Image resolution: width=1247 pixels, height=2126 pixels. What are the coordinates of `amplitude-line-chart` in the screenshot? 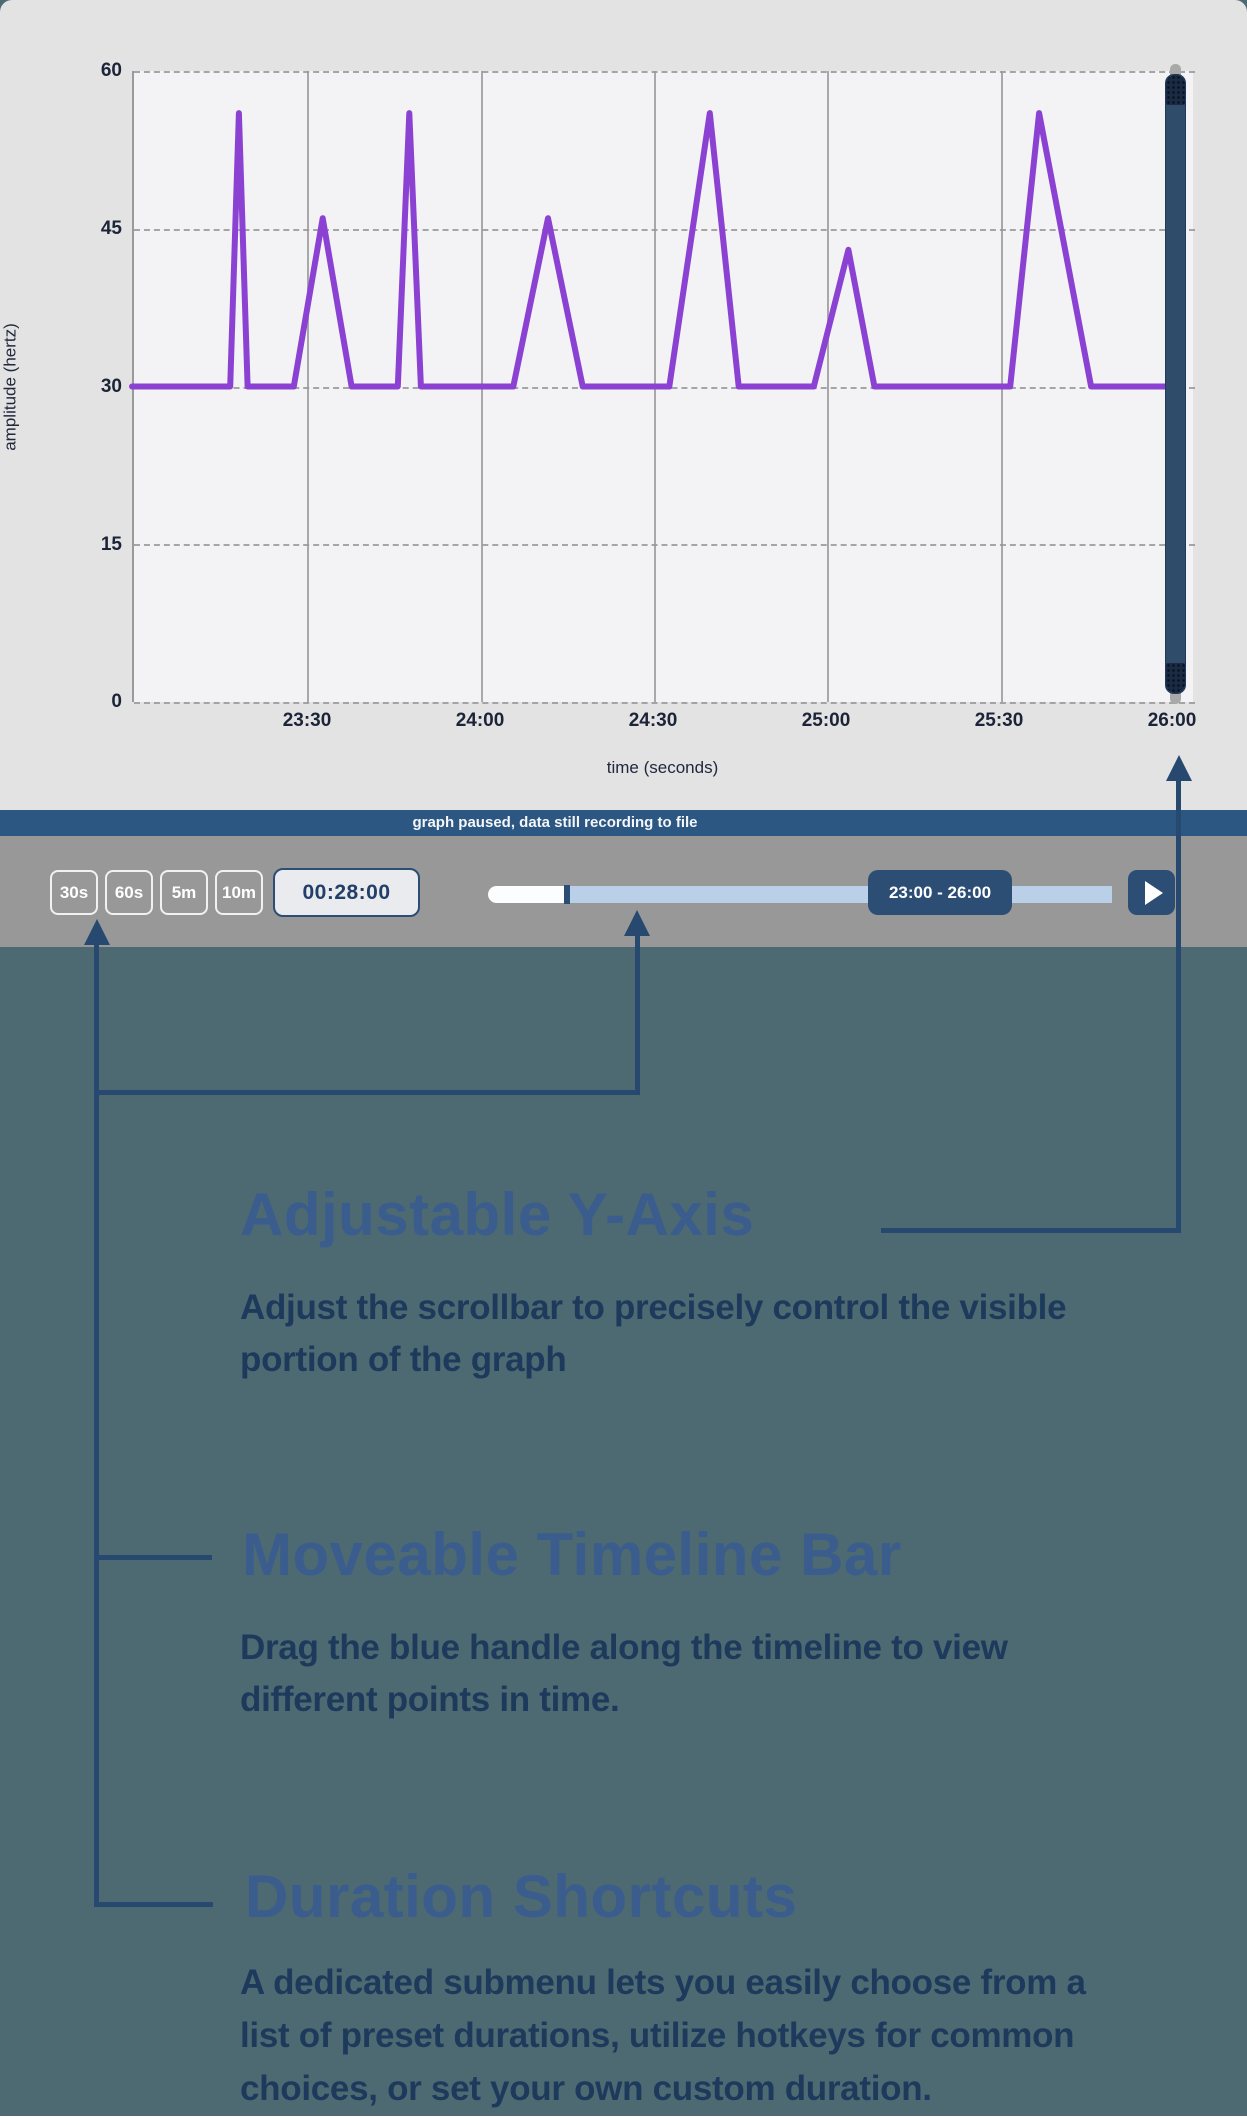 It's located at (652, 250).